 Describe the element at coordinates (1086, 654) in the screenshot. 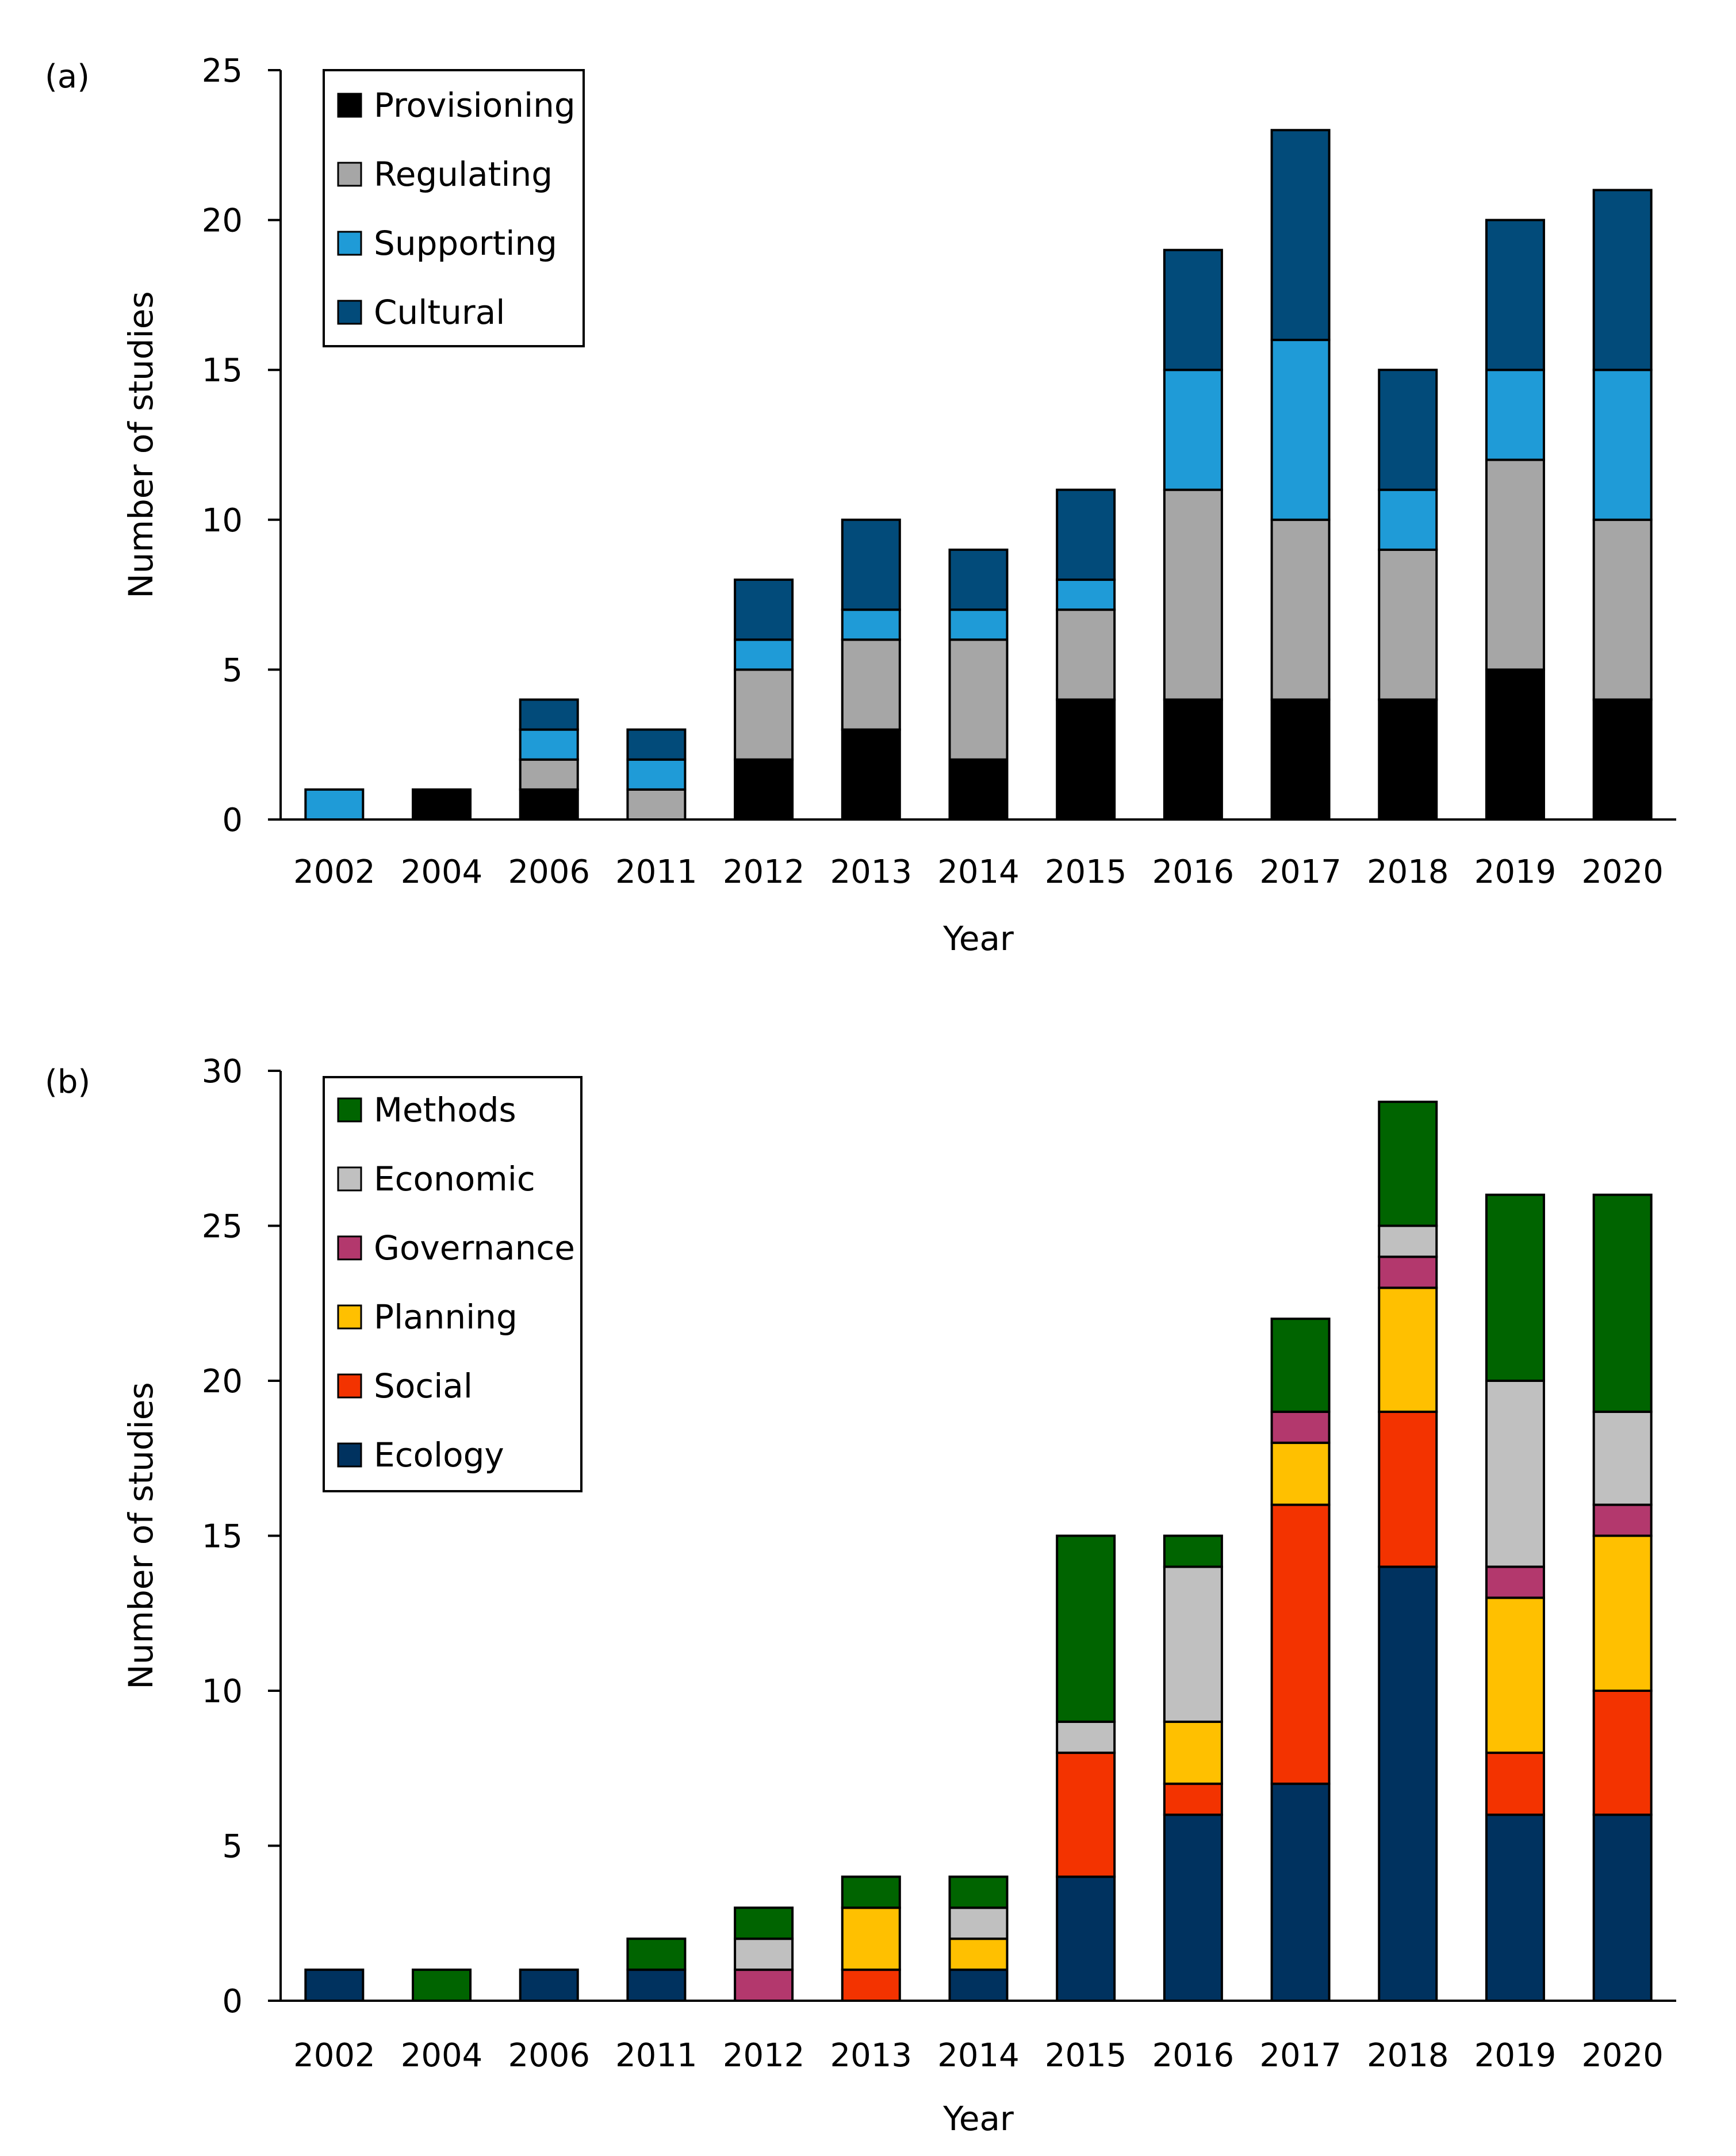

I see `bar-regulating-2015` at that location.